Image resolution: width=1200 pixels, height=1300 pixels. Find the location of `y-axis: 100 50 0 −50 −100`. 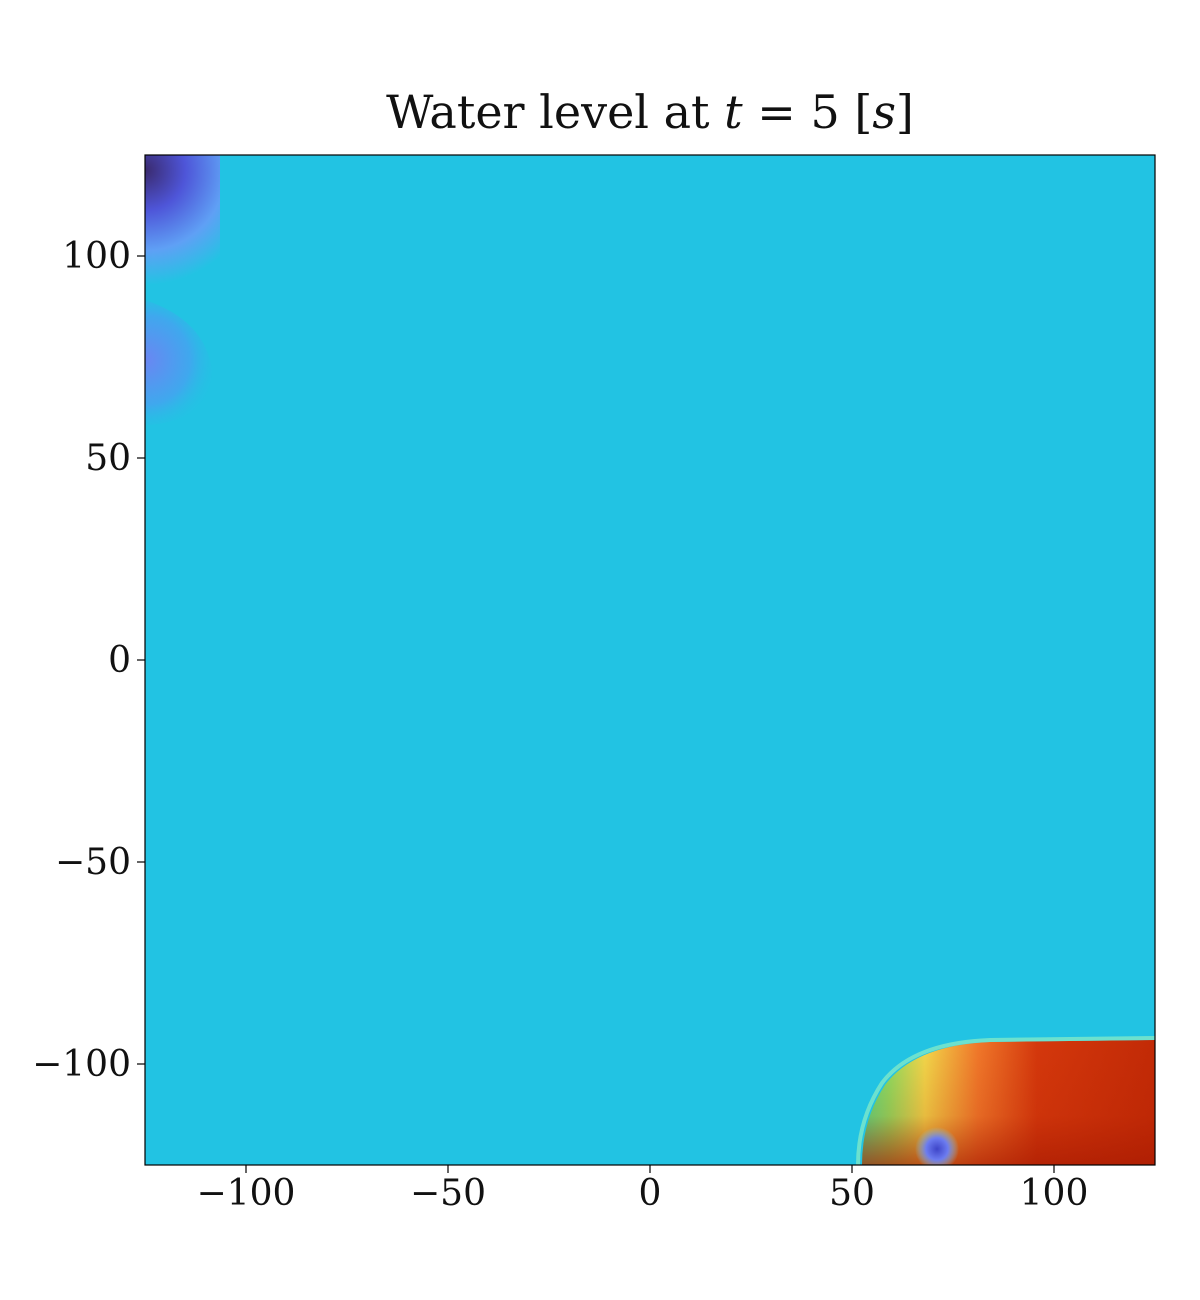

y-axis: 100 50 0 −50 −100 is located at coordinates (88, 660).